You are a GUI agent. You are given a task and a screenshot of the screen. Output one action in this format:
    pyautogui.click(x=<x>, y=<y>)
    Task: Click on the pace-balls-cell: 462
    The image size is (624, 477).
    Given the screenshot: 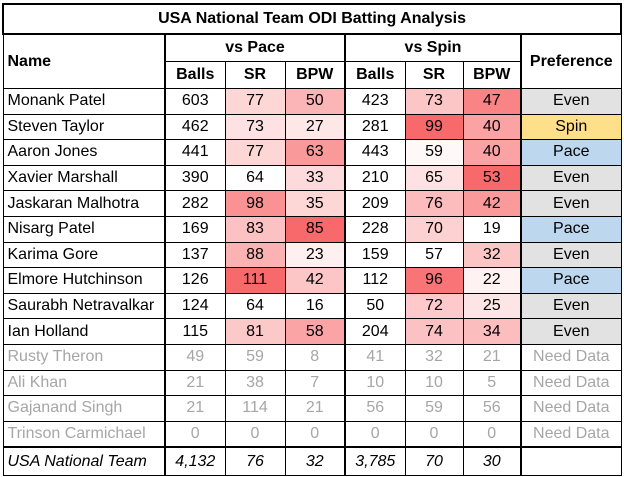 What is the action you would take?
    pyautogui.click(x=195, y=127)
    